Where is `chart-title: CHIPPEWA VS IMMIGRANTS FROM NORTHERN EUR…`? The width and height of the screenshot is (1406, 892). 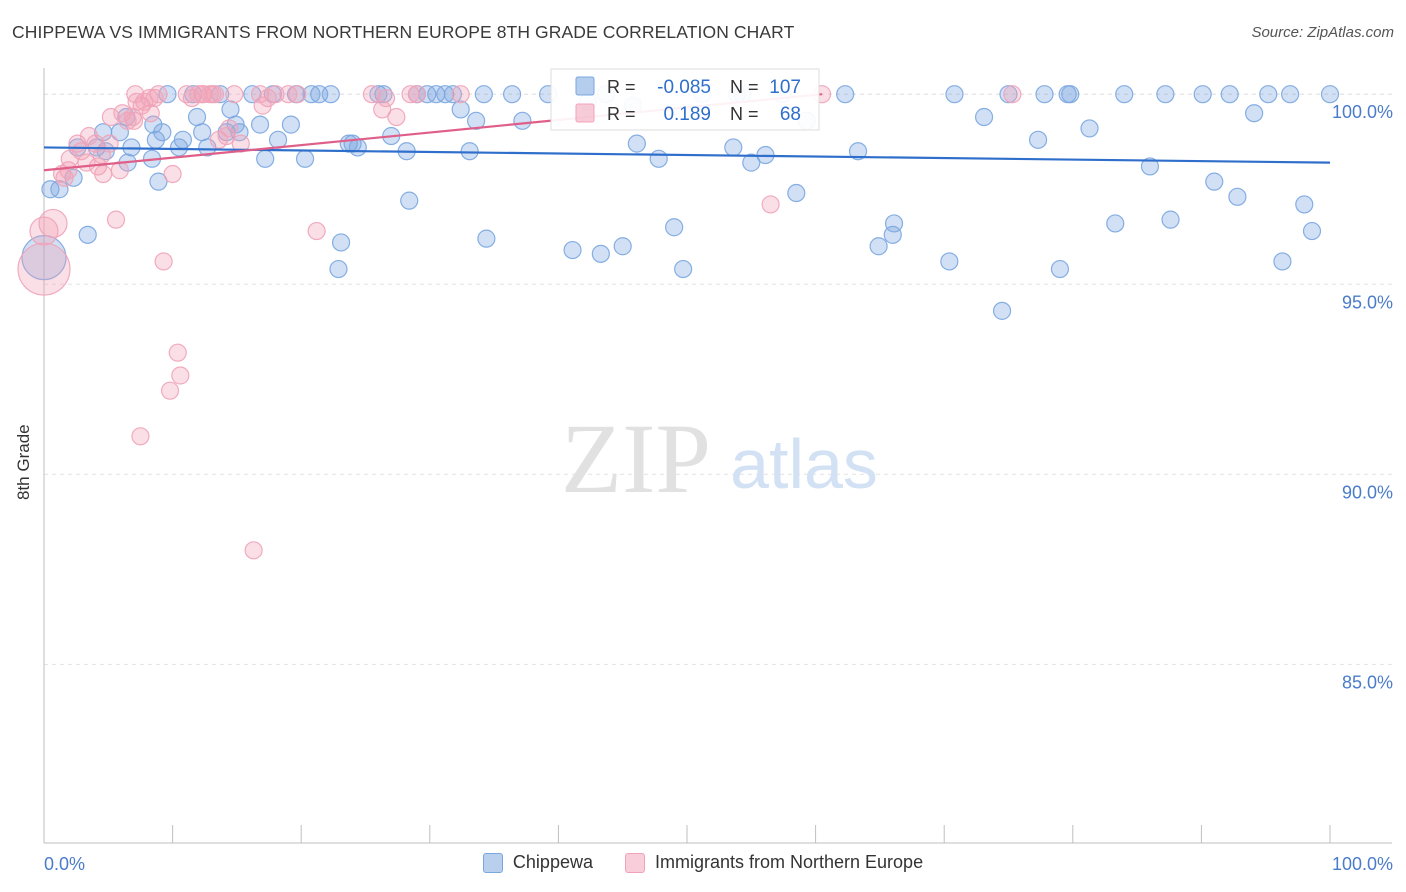
chart-title: CHIPPEWA VS IMMIGRANTS FROM NORTHERN EUR… is located at coordinates (403, 32).